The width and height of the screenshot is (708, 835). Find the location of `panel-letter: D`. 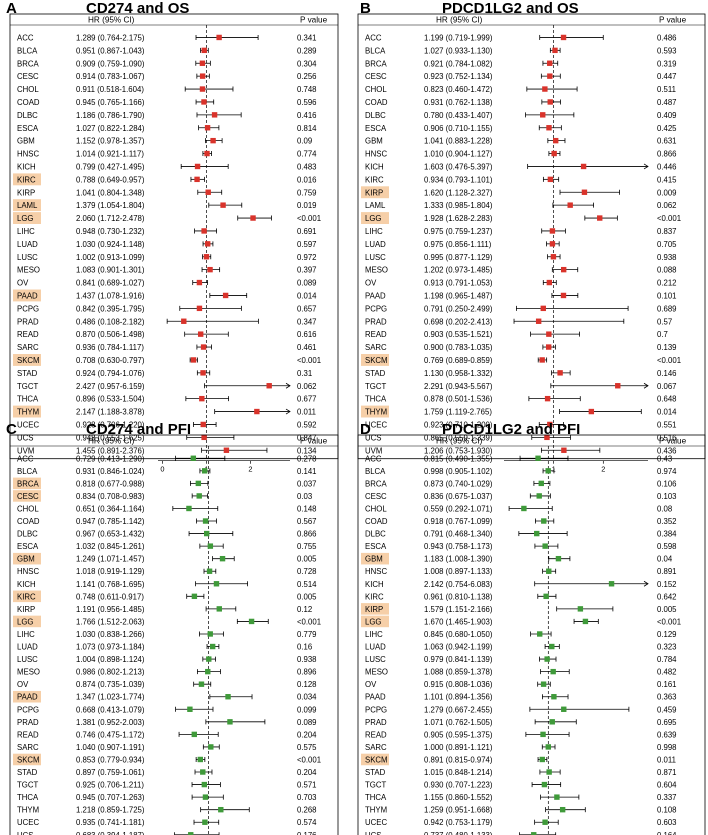

panel-letter: D is located at coordinates (365, 429).